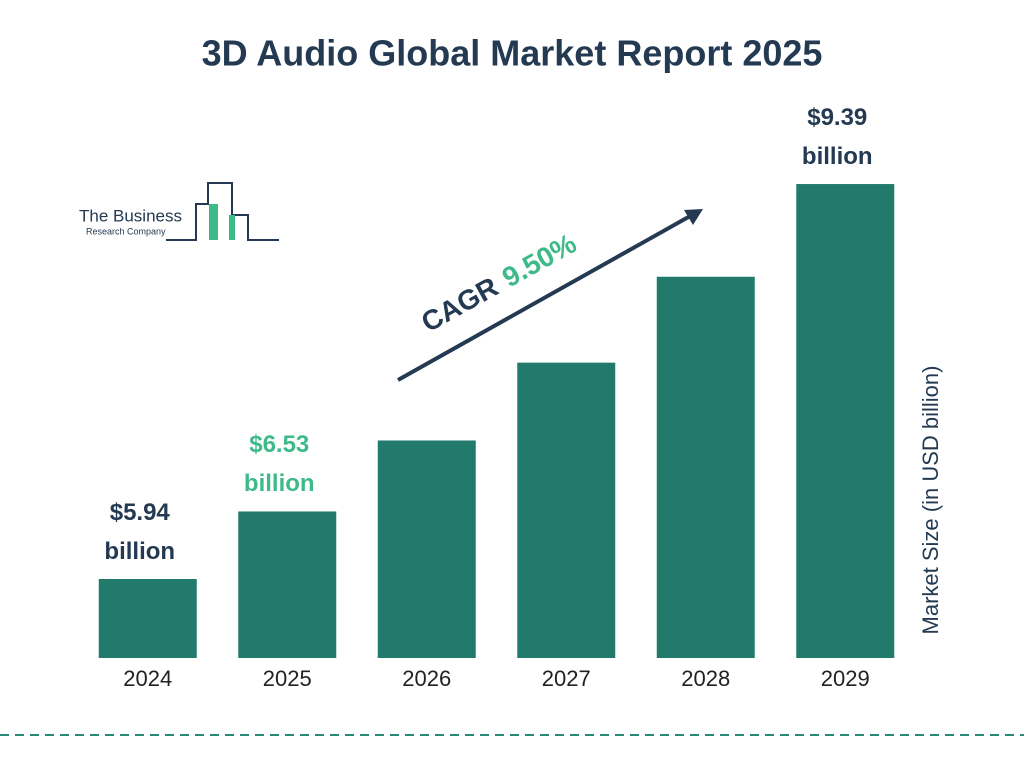  What do you see at coordinates (130, 215) in the screenshot?
I see `logo-text: The Business` at bounding box center [130, 215].